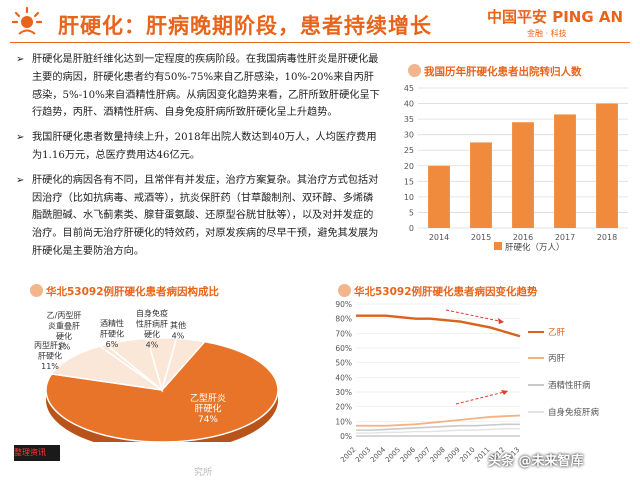 Image resolution: width=640 pixels, height=480 pixels. I want to click on pie-label-alcohol: 酒精性, so click(112, 323).